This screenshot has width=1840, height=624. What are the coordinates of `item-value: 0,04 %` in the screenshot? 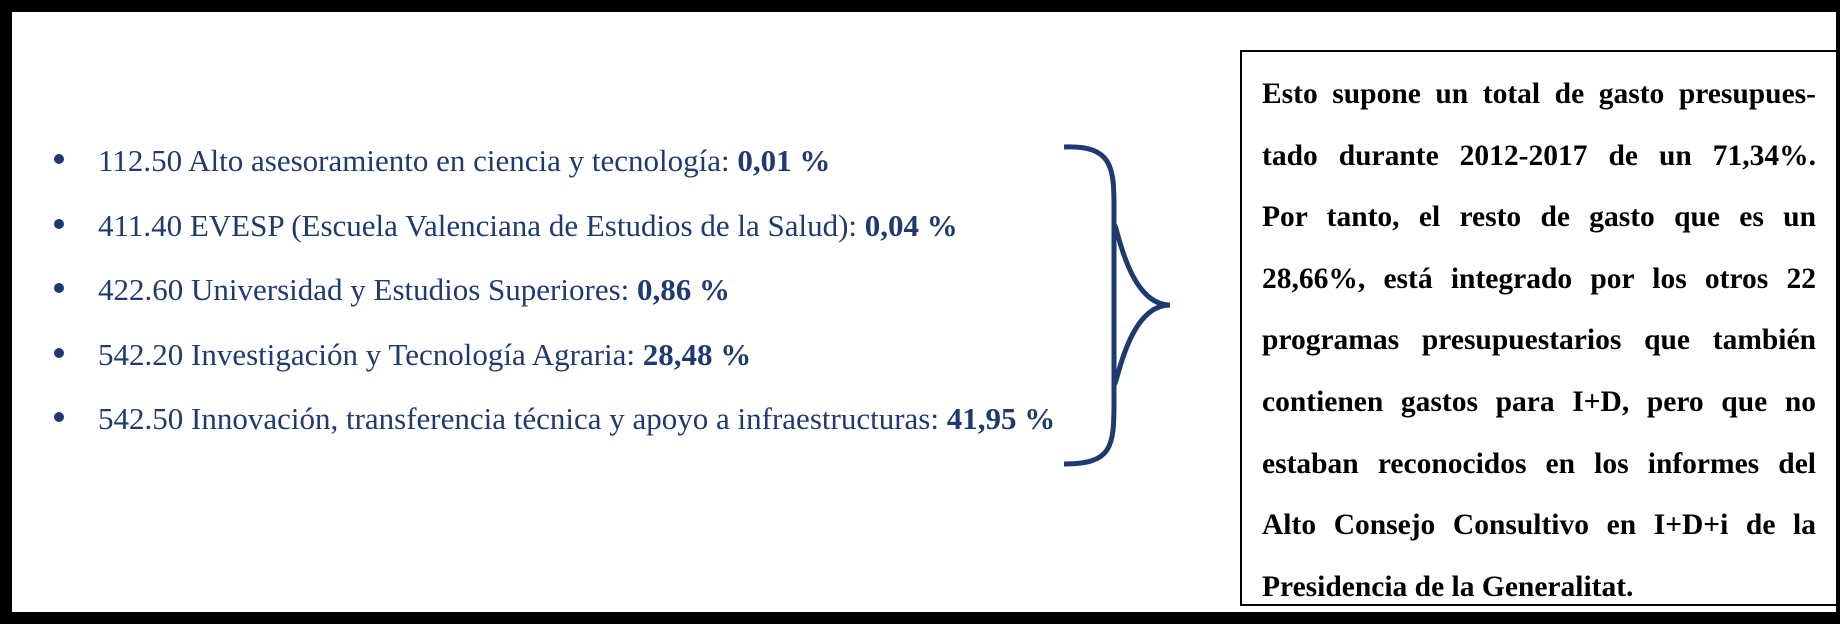 It's located at (911, 225).